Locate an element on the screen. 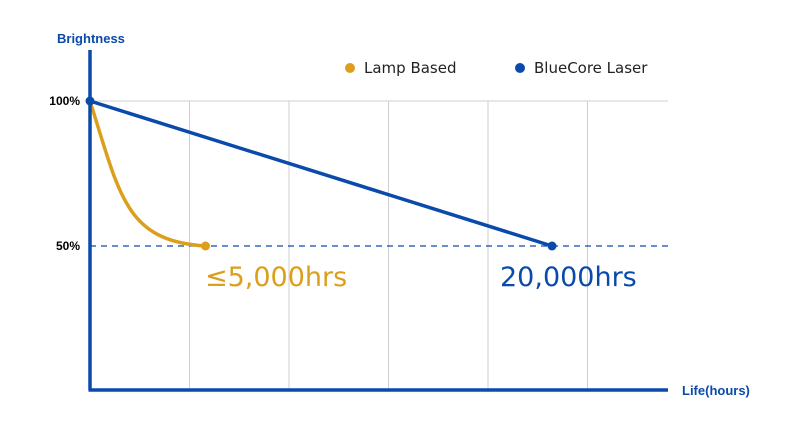 This screenshot has height=431, width=800. y-tick-label-0: 100% is located at coordinates (64, 101).